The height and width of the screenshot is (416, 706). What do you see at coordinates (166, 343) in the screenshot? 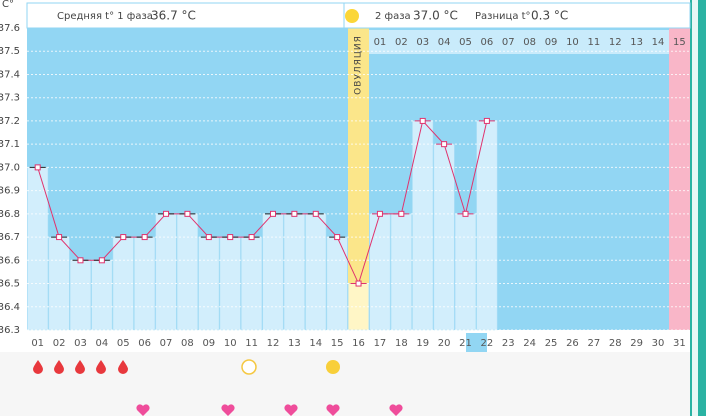
I see `x-tick-label: 07` at bounding box center [166, 343].